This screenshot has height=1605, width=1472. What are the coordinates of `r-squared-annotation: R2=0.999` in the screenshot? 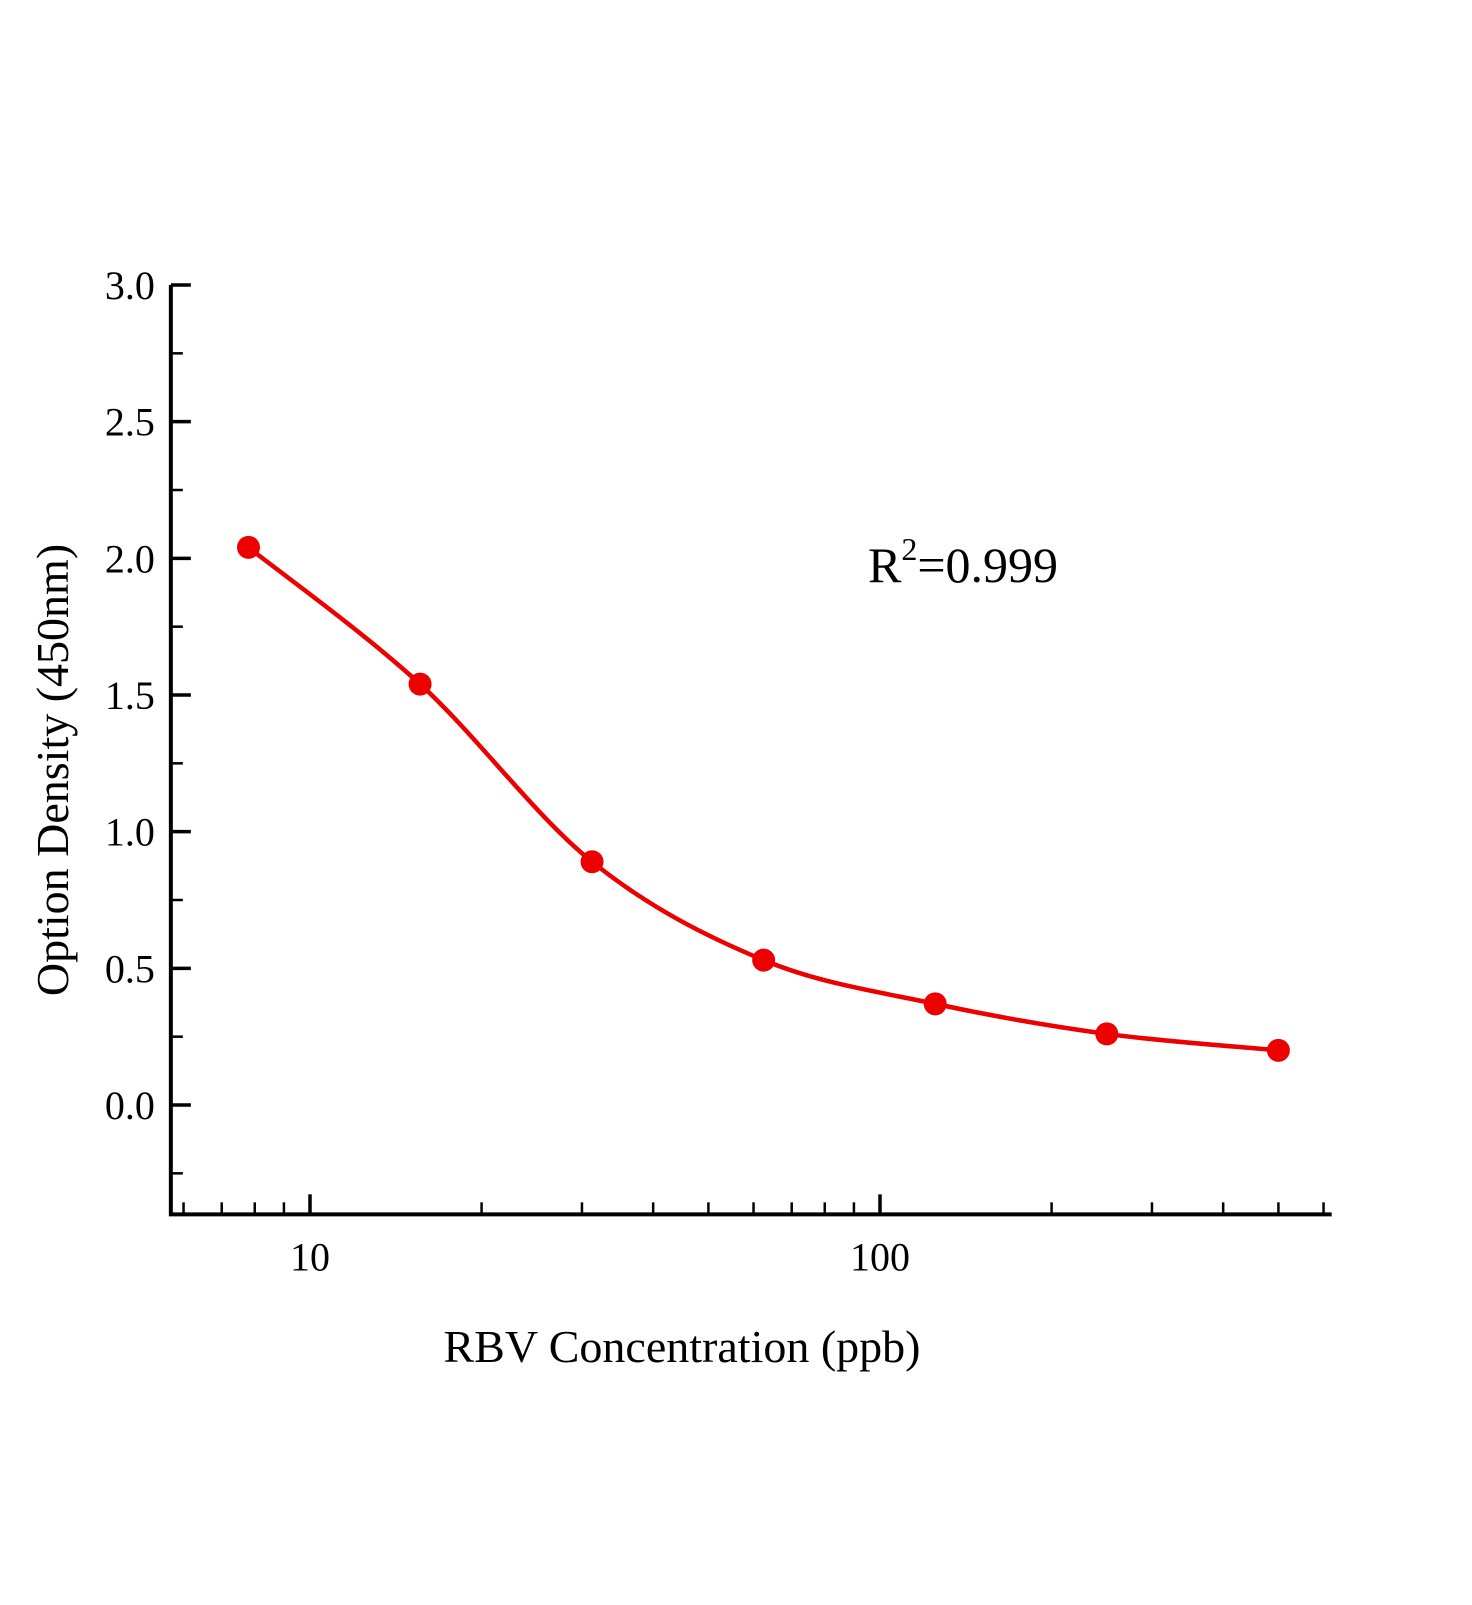 It's located at (963, 562).